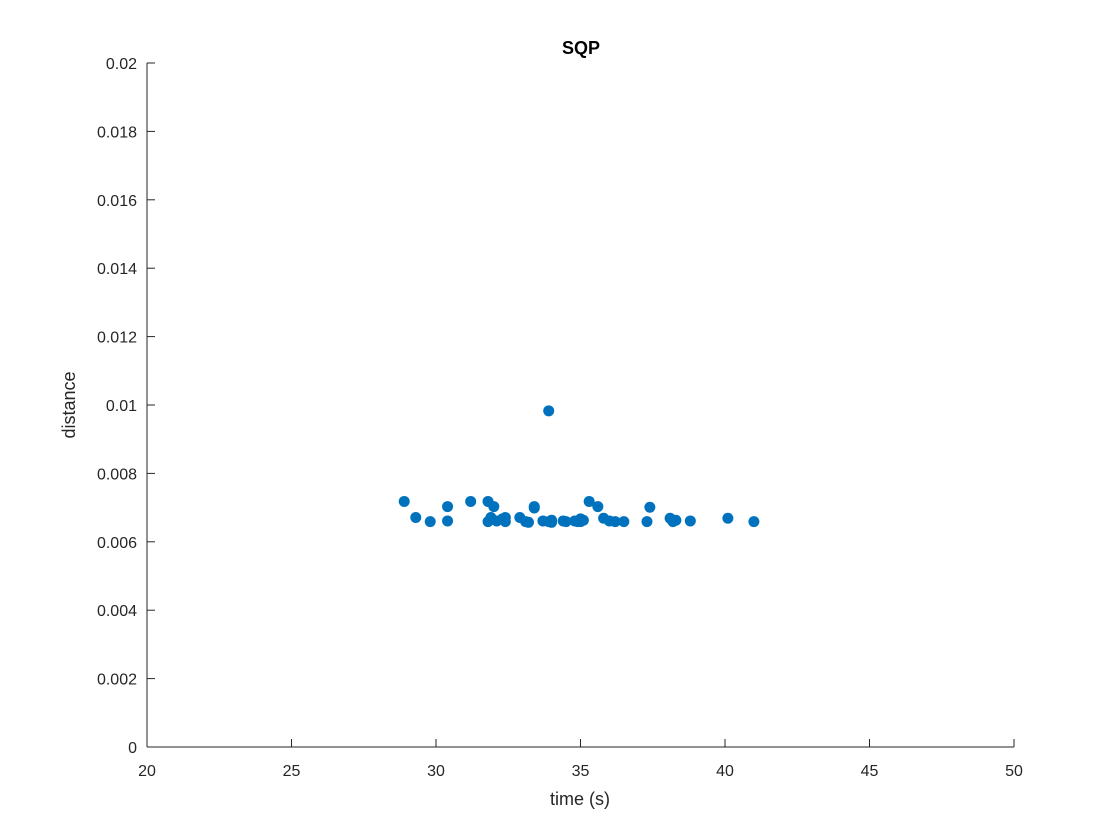 The image size is (1120, 840). I want to click on y-tick-label: 0, so click(132, 748).